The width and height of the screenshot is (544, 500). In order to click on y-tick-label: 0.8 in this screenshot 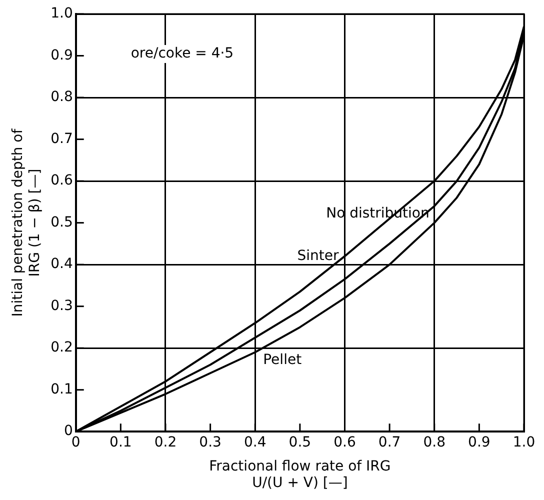, I will do `click(61, 97)`.